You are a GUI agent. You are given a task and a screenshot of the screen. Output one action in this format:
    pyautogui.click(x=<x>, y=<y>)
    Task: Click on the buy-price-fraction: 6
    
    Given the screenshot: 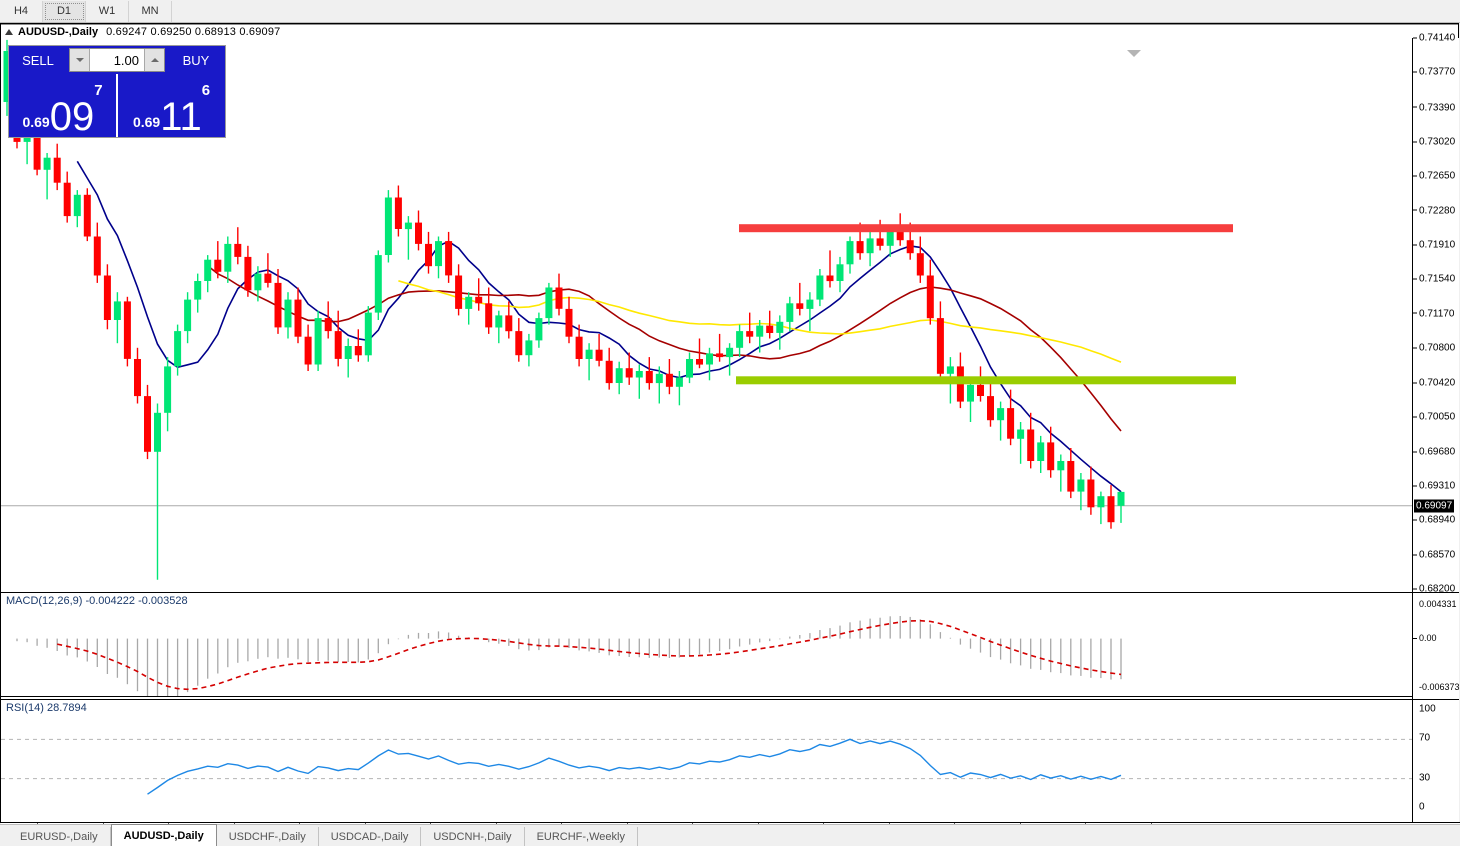 What is the action you would take?
    pyautogui.click(x=206, y=90)
    